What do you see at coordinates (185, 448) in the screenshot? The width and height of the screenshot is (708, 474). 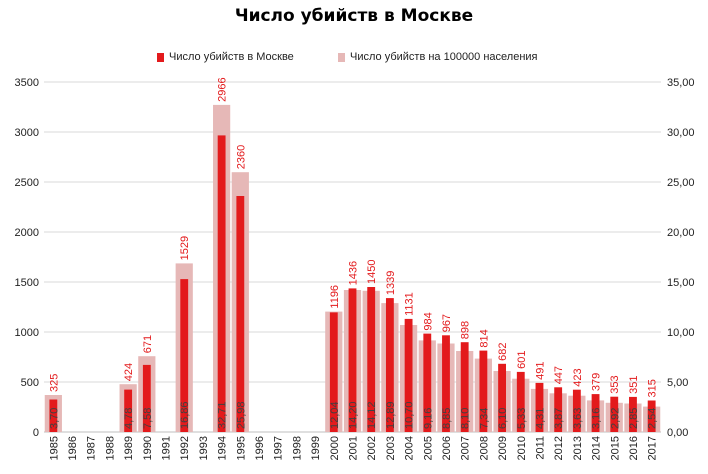 I see `x-tick-label: 1992` at bounding box center [185, 448].